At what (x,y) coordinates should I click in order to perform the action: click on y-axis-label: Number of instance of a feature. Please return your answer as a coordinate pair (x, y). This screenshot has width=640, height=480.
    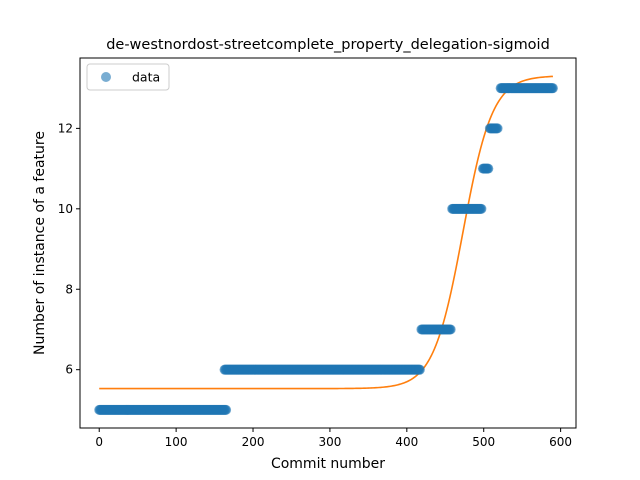
    Looking at the image, I should click on (40, 243).